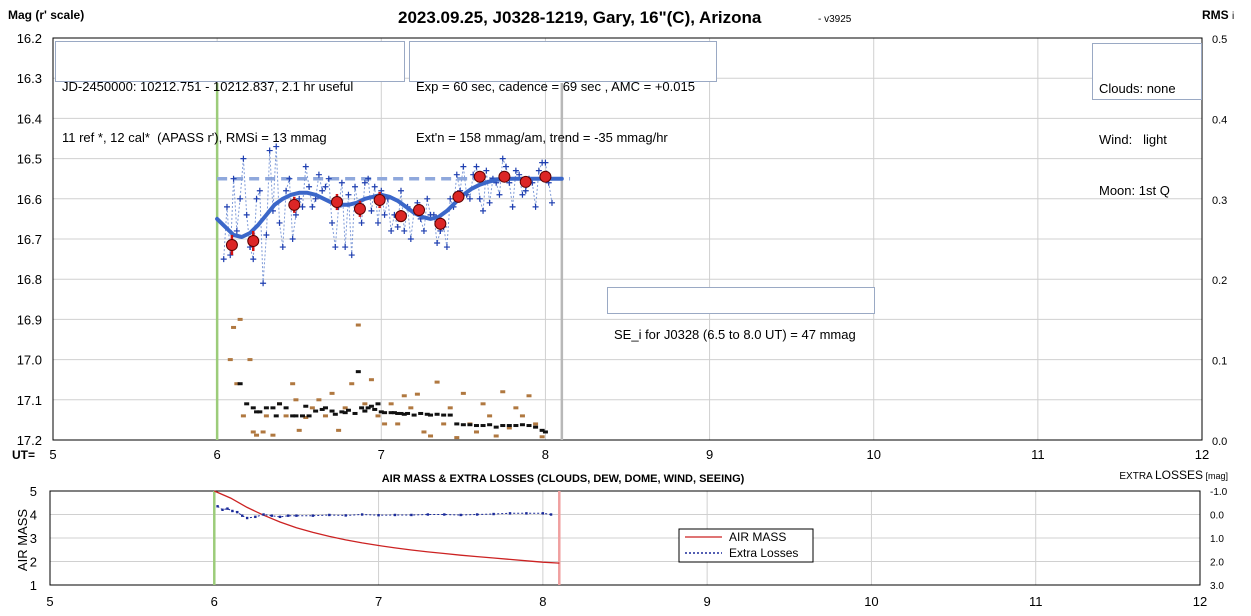 The width and height of the screenshot is (1251, 616). I want to click on conditions-box: Clouds: none Wind: light Moon: 1st Q, so click(1147, 120).